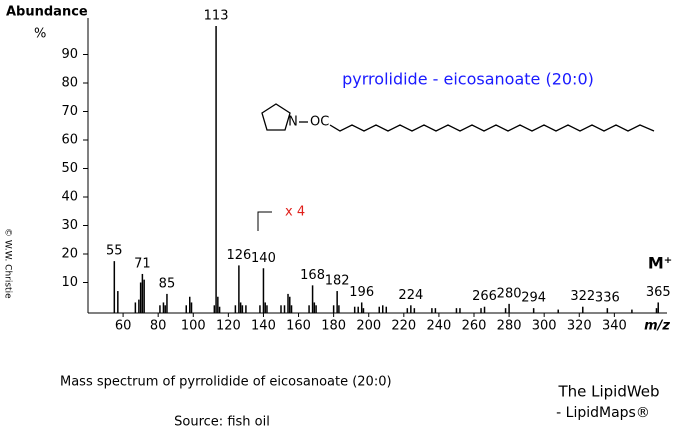  What do you see at coordinates (410, 295) in the screenshot?
I see `peak-label: 224` at bounding box center [410, 295].